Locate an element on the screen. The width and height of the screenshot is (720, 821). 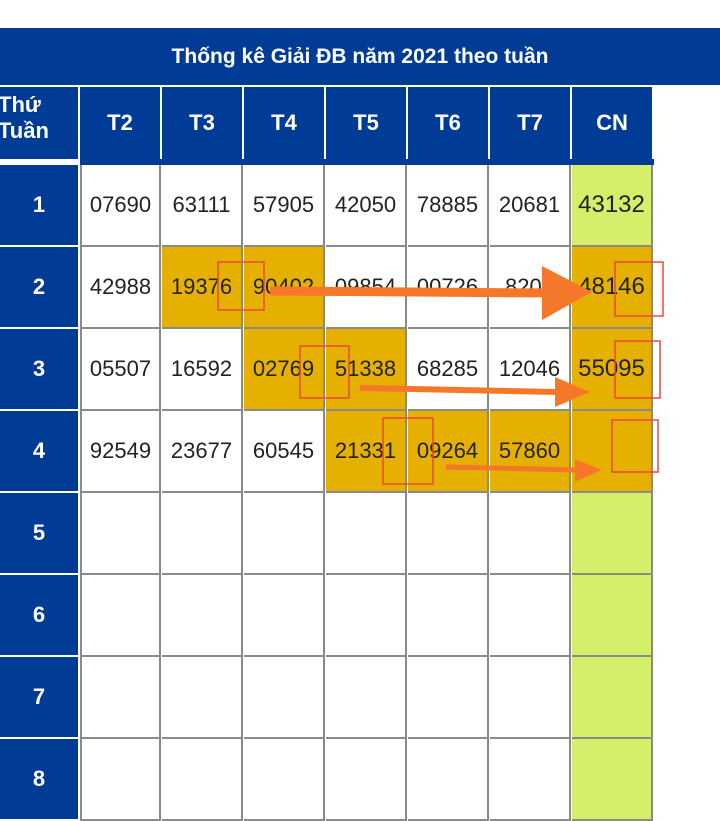
result-cell: 00726 is located at coordinates (448, 288).